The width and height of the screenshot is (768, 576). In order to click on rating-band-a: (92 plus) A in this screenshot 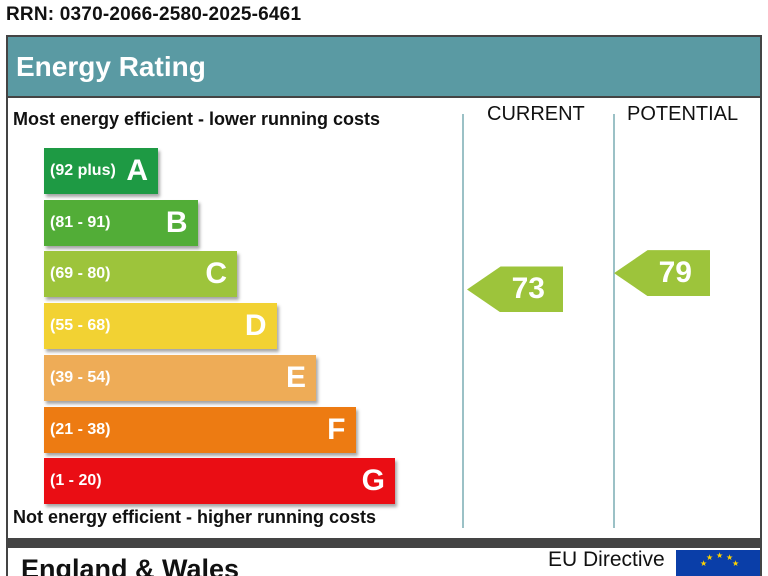, I will do `click(101, 171)`.